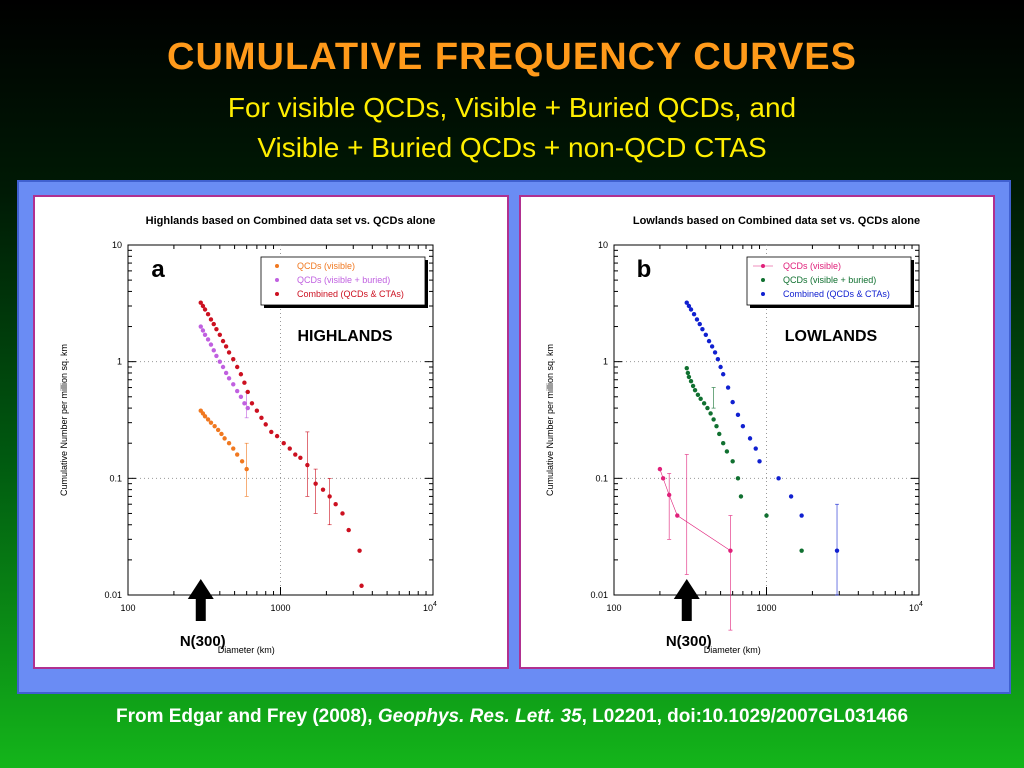 Image resolution: width=1024 pixels, height=768 pixels. Describe the element at coordinates (914, 608) in the screenshot. I see `x-tick-label-base: 10` at that location.